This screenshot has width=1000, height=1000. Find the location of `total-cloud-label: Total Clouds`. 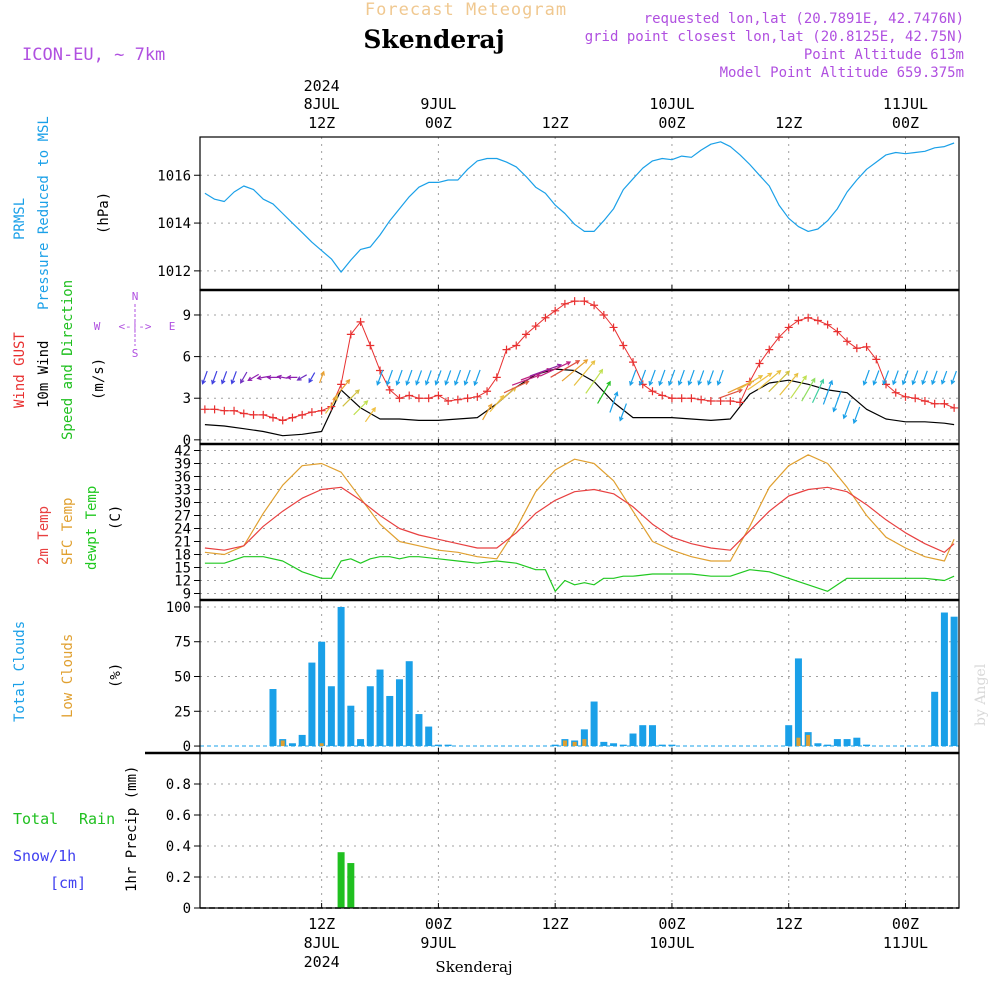

total-cloud-label: Total Clouds is located at coordinates (20, 671).